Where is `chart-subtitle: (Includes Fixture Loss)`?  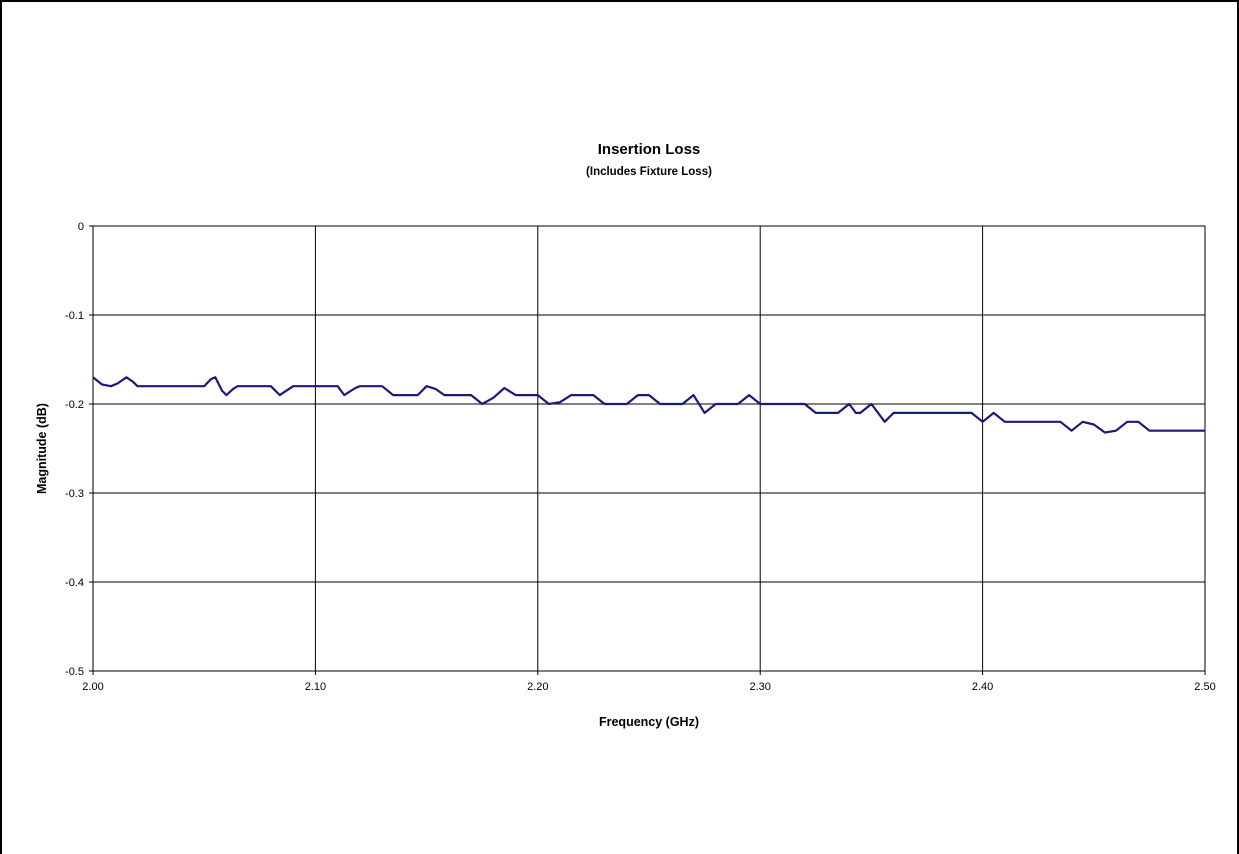
chart-subtitle: (Includes Fixture Loss) is located at coordinates (649, 172).